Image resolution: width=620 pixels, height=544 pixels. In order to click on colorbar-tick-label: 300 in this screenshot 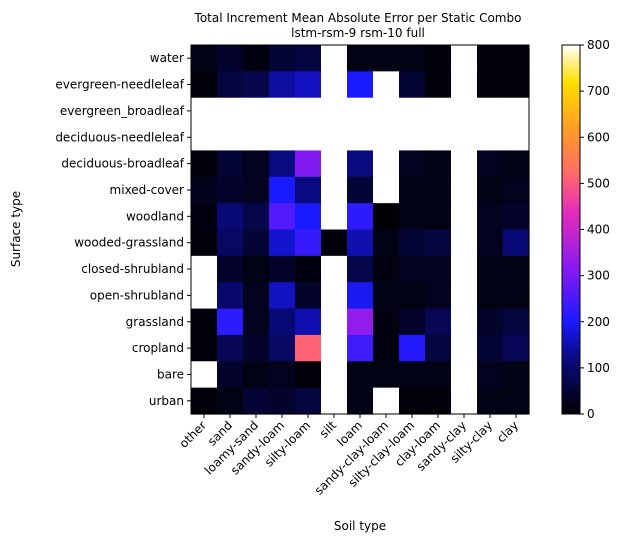, I will do `click(598, 276)`.